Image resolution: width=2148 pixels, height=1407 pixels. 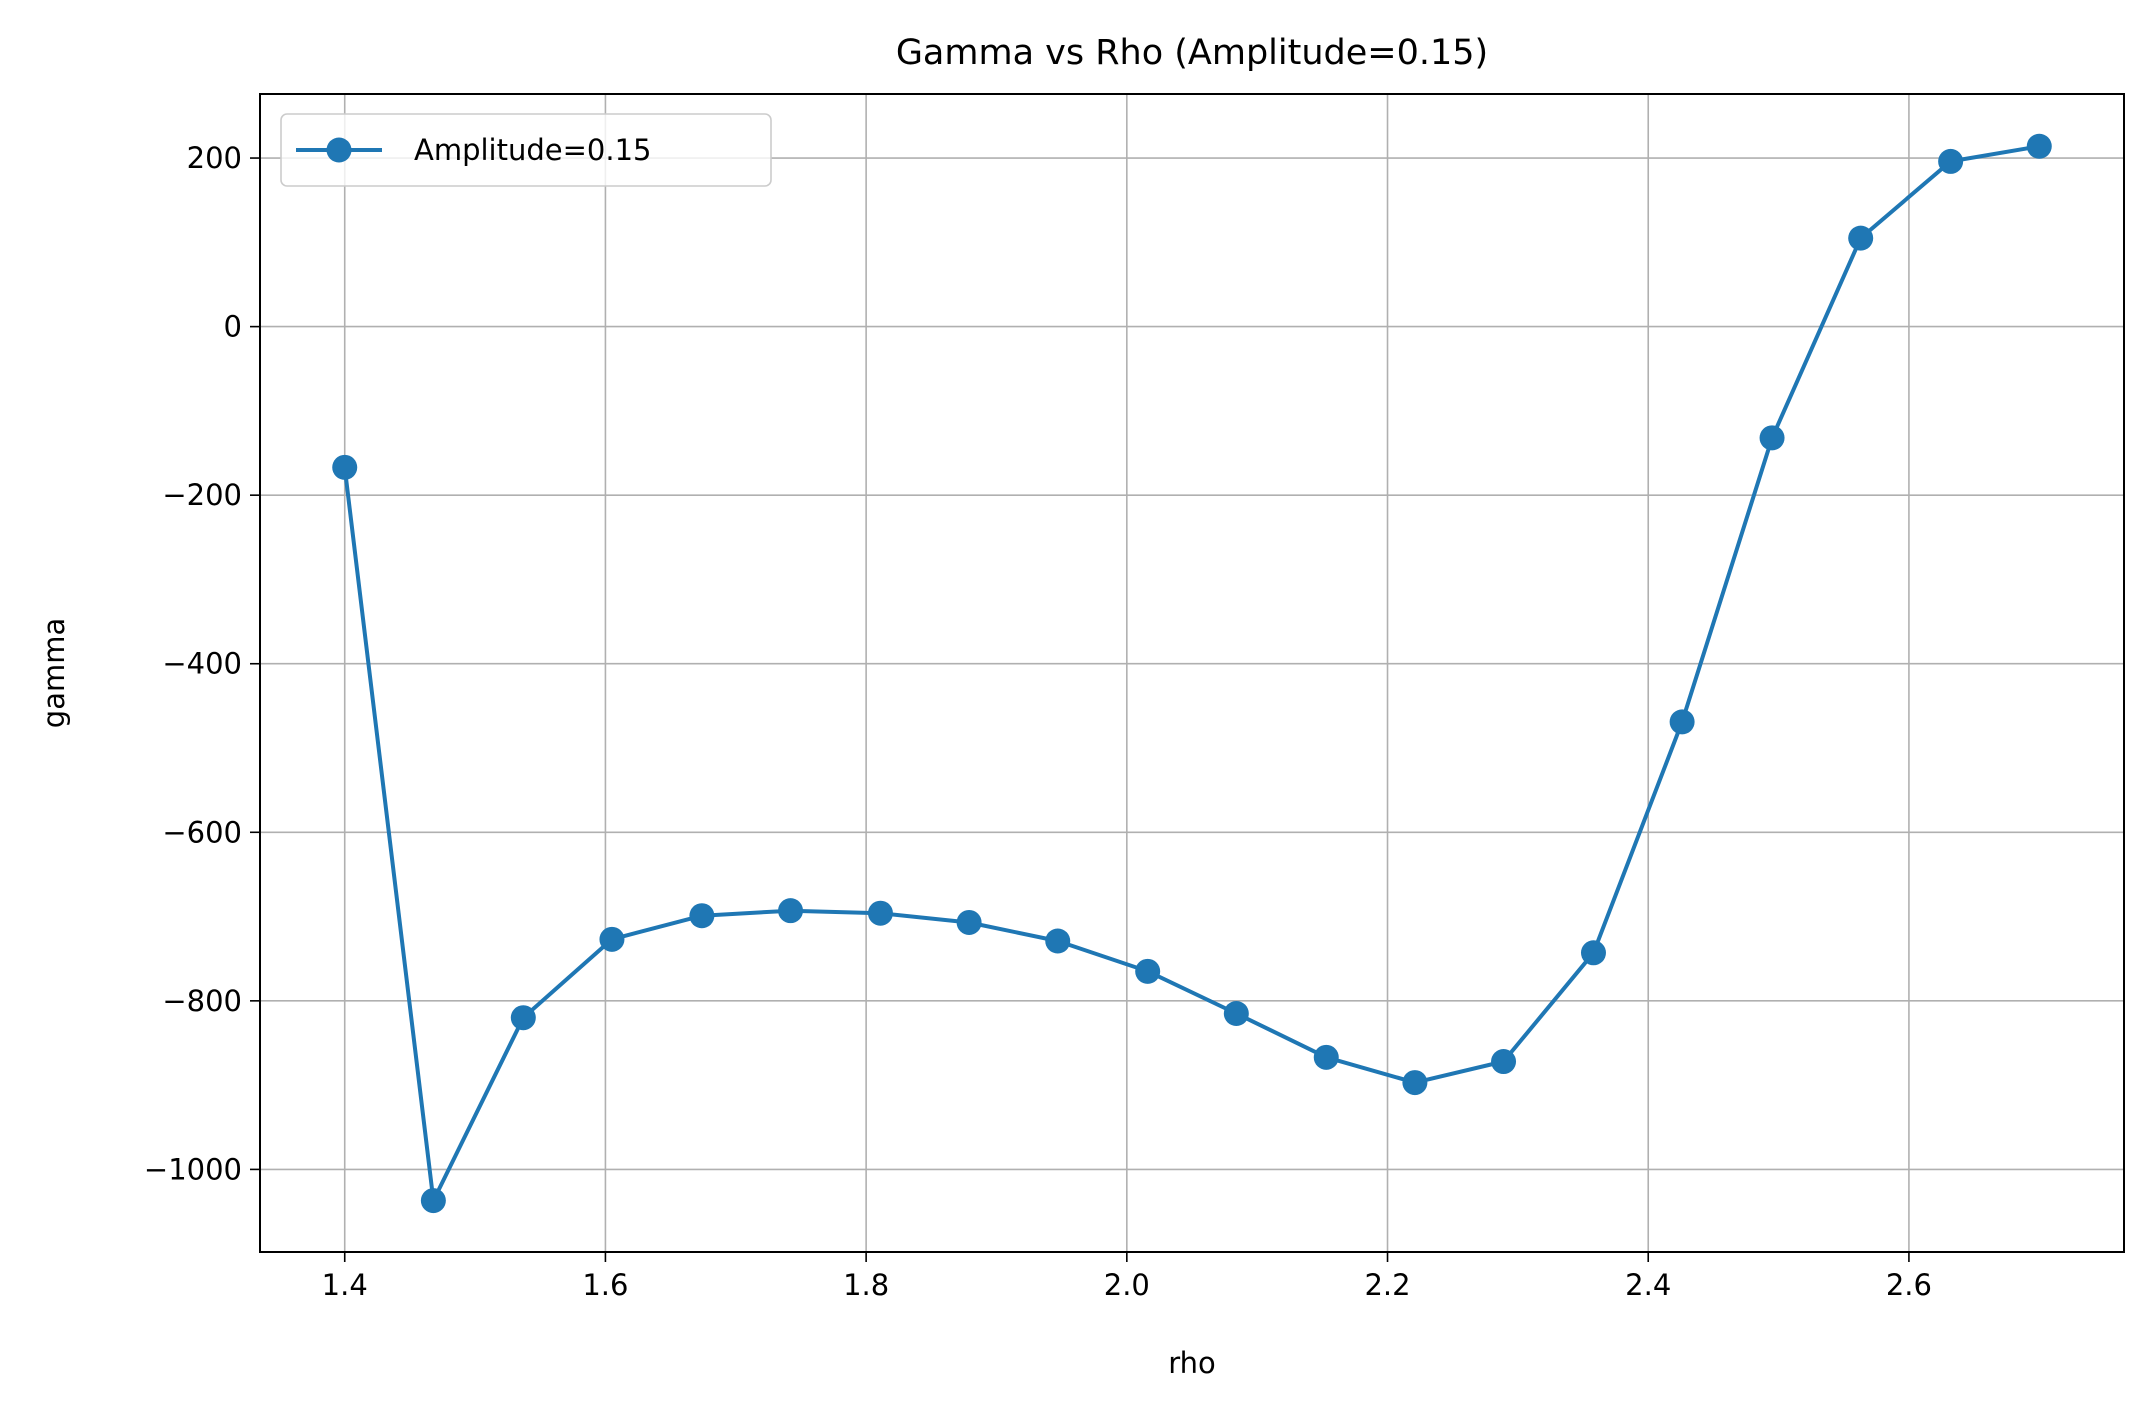 What do you see at coordinates (866, 1285) in the screenshot?
I see `x-tick-label: 1.8` at bounding box center [866, 1285].